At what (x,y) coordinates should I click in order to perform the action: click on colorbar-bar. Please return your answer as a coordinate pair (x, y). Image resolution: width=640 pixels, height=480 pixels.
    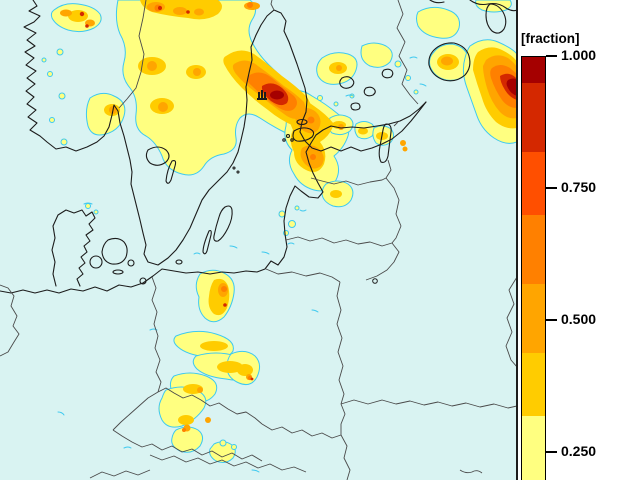
    Looking at the image, I should click on (533, 268).